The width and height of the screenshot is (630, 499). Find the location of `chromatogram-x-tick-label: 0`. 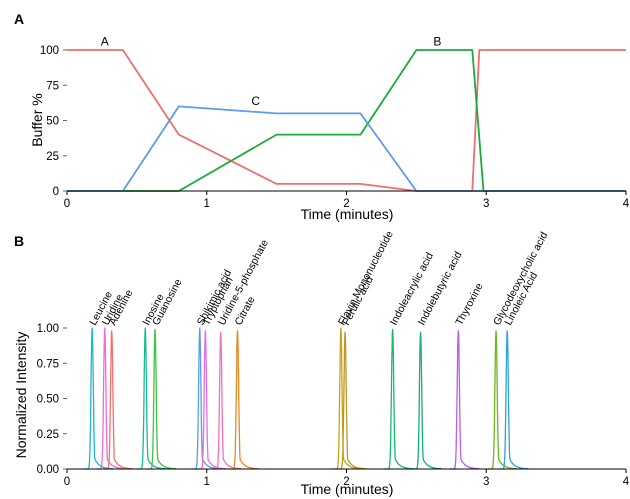

chromatogram-x-tick-label: 0 is located at coordinates (67, 482).